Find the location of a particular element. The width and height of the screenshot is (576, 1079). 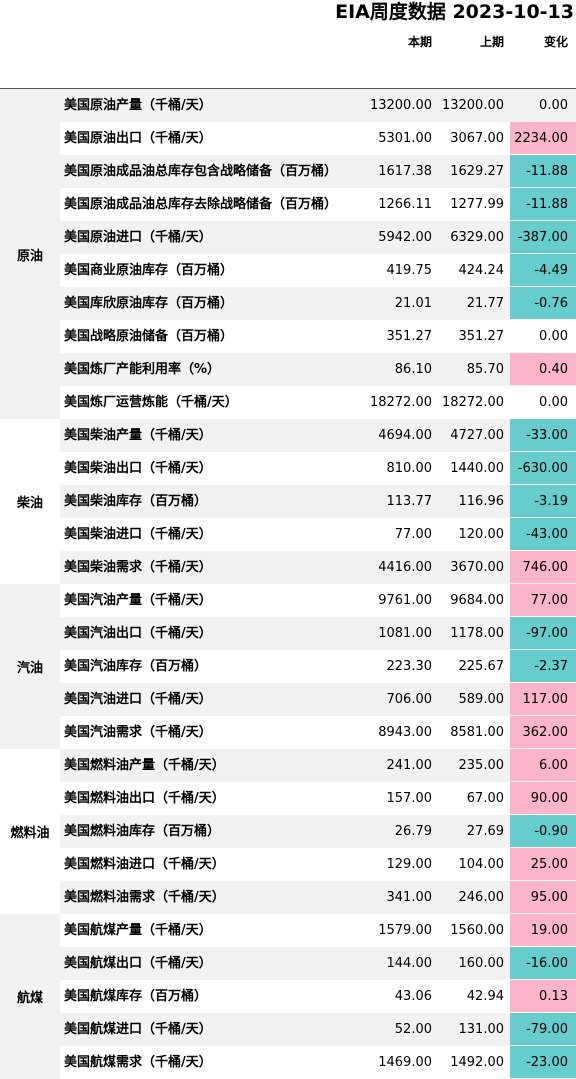

group-label: 燃料油 is located at coordinates (30, 833).